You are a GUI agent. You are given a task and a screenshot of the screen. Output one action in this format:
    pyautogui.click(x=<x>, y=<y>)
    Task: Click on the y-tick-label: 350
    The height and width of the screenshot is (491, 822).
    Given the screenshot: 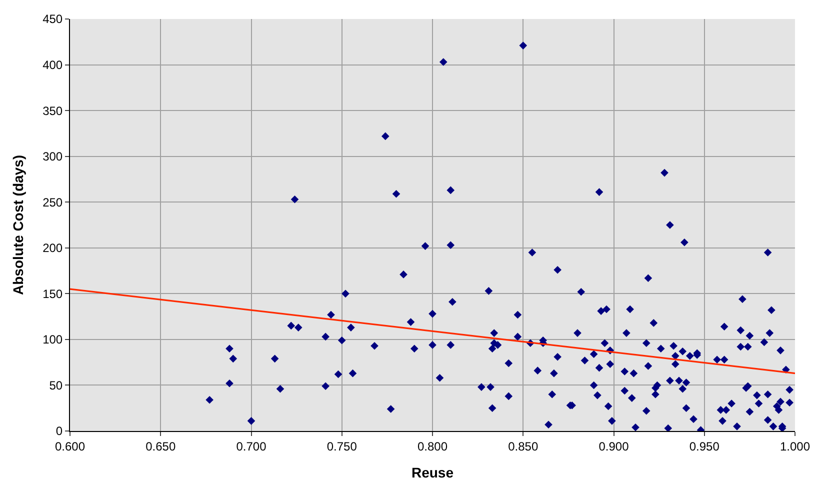 What is the action you would take?
    pyautogui.click(x=52, y=111)
    